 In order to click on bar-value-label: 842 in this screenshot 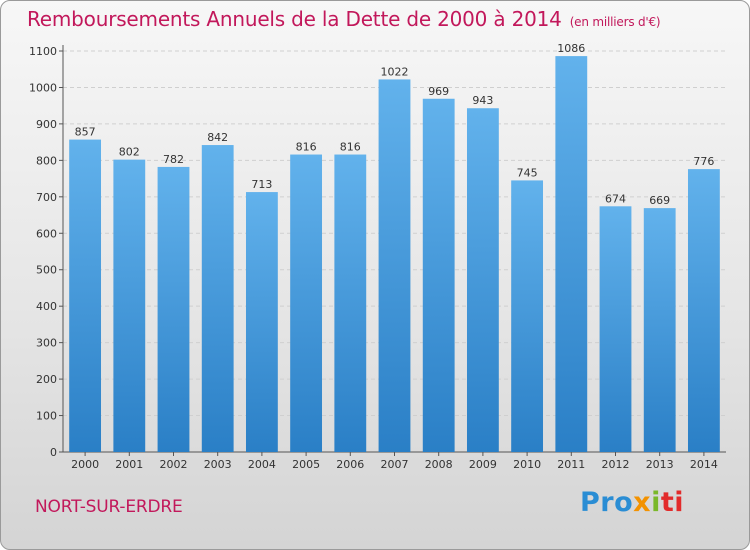, I will do `click(217, 137)`.